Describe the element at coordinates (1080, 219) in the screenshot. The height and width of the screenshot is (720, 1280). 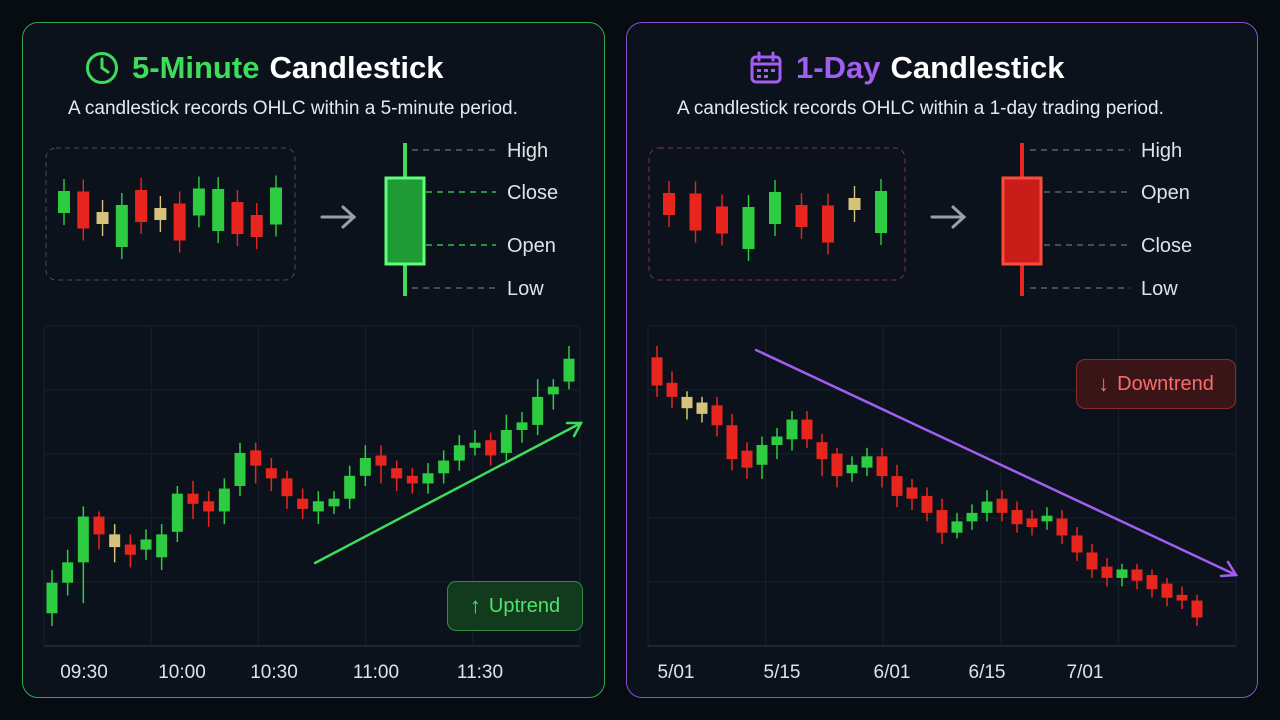
I see `right-legend-lines` at that location.